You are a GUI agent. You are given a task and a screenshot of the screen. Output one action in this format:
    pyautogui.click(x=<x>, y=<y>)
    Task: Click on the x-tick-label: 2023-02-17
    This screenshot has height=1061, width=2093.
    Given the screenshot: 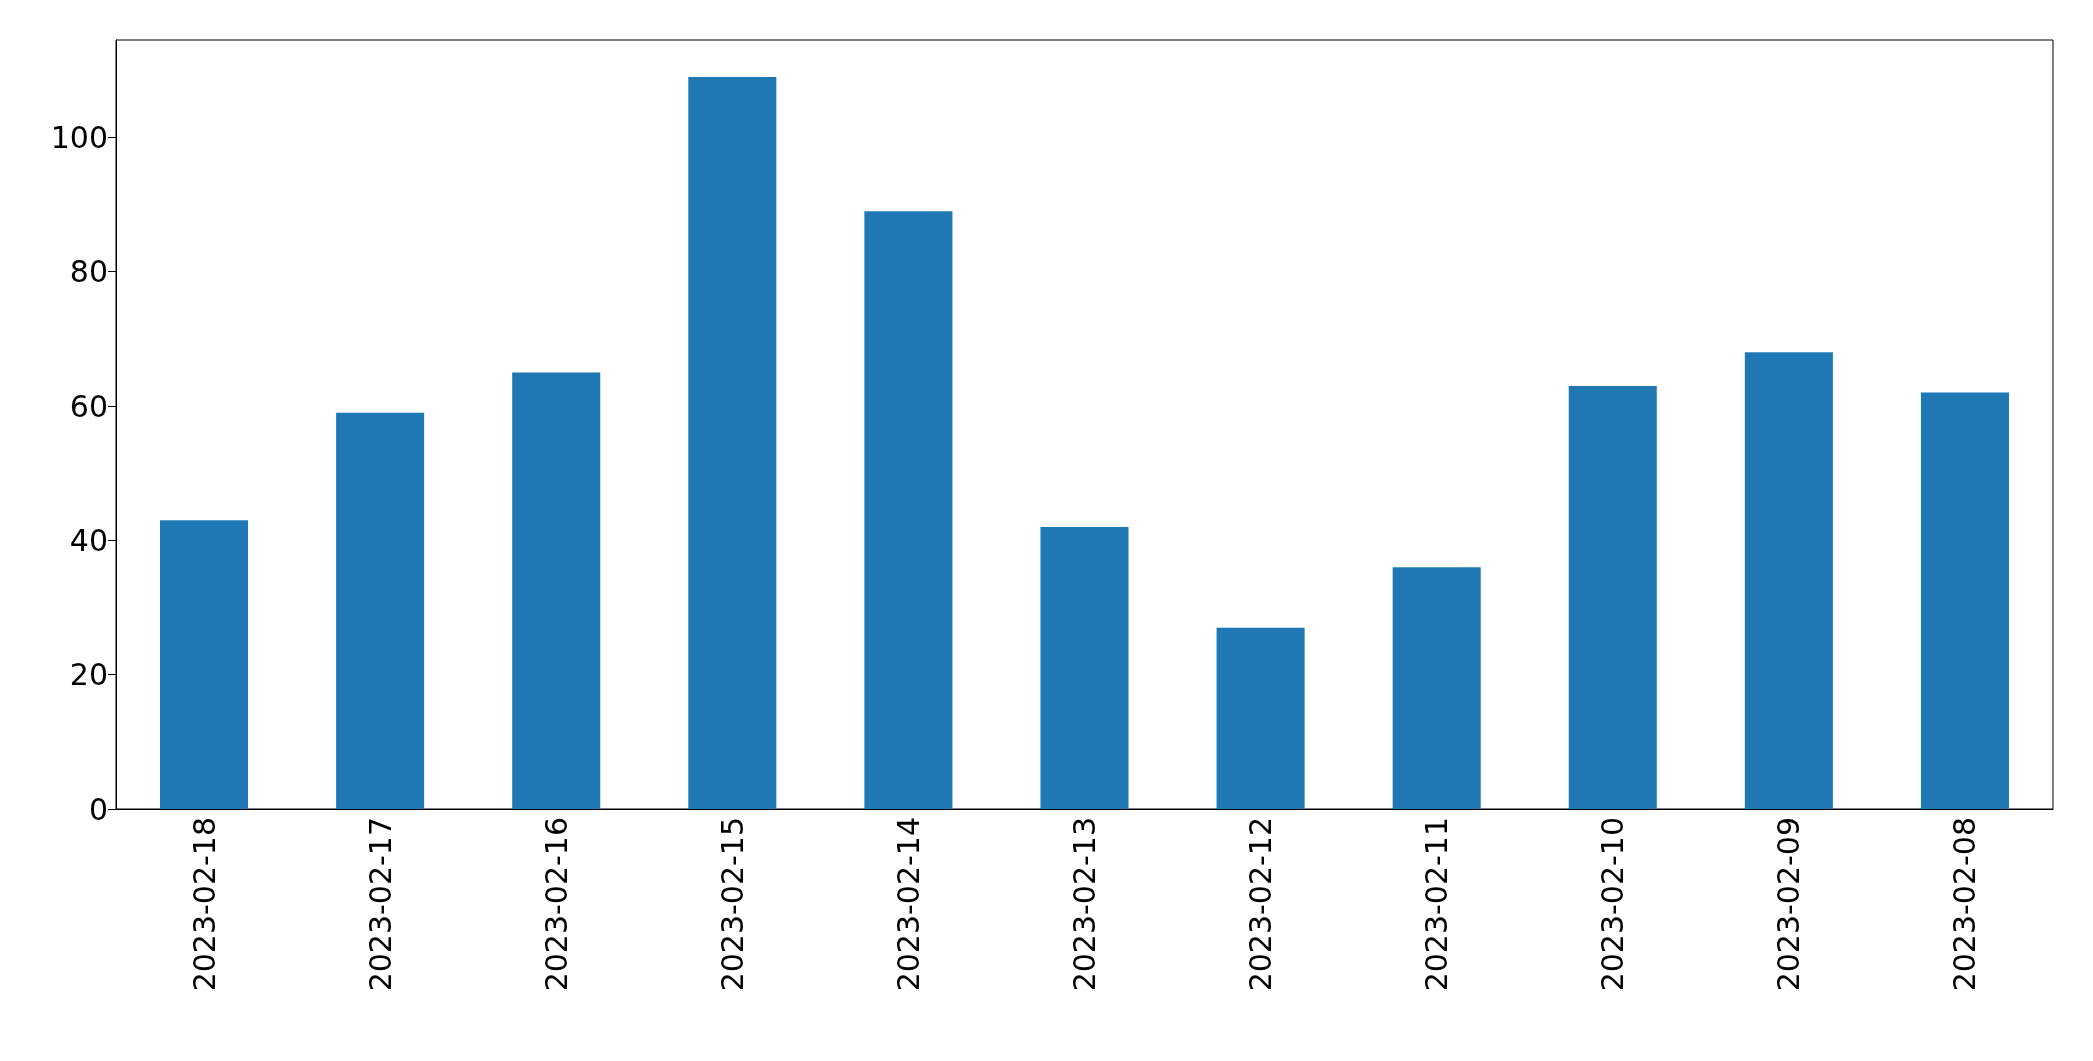 What is the action you would take?
    pyautogui.click(x=380, y=904)
    